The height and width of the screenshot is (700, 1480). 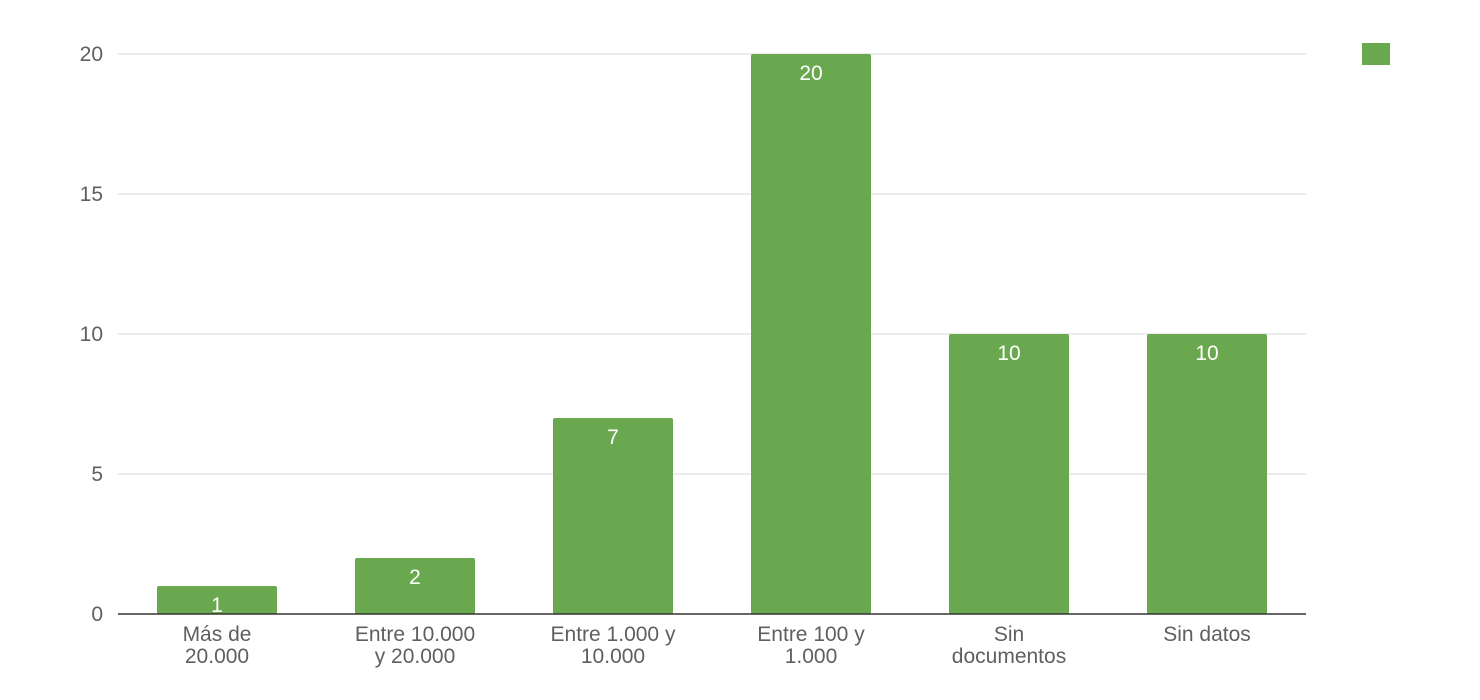 I want to click on bar-value-label: 20, so click(x=810, y=73).